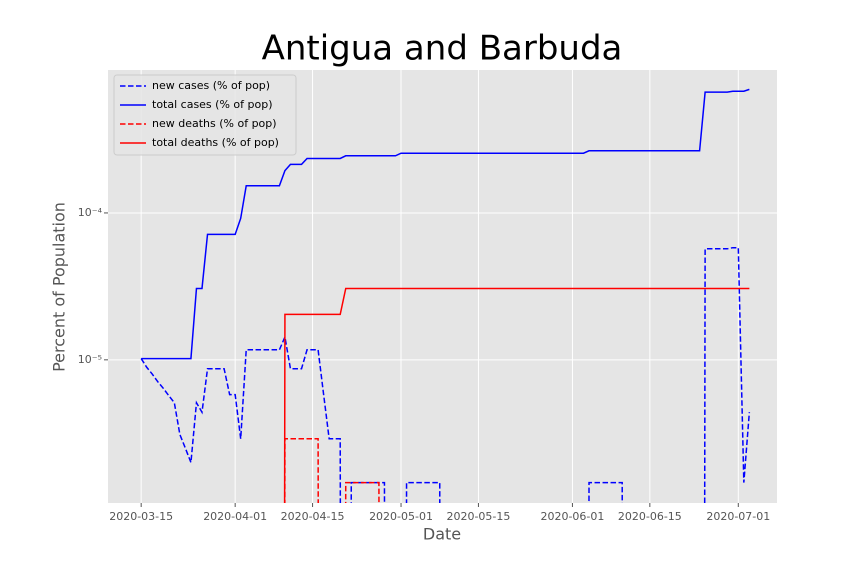 This screenshot has height=576, width=864. I want to click on legend-label: total cases (% of pop), so click(212, 104).